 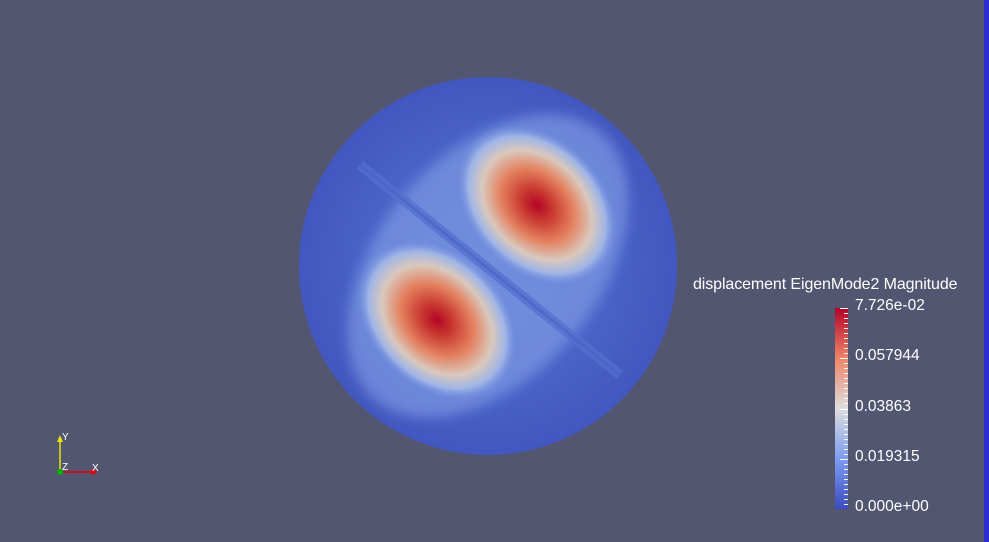 What do you see at coordinates (77, 455) in the screenshot?
I see `orientation-axes` at bounding box center [77, 455].